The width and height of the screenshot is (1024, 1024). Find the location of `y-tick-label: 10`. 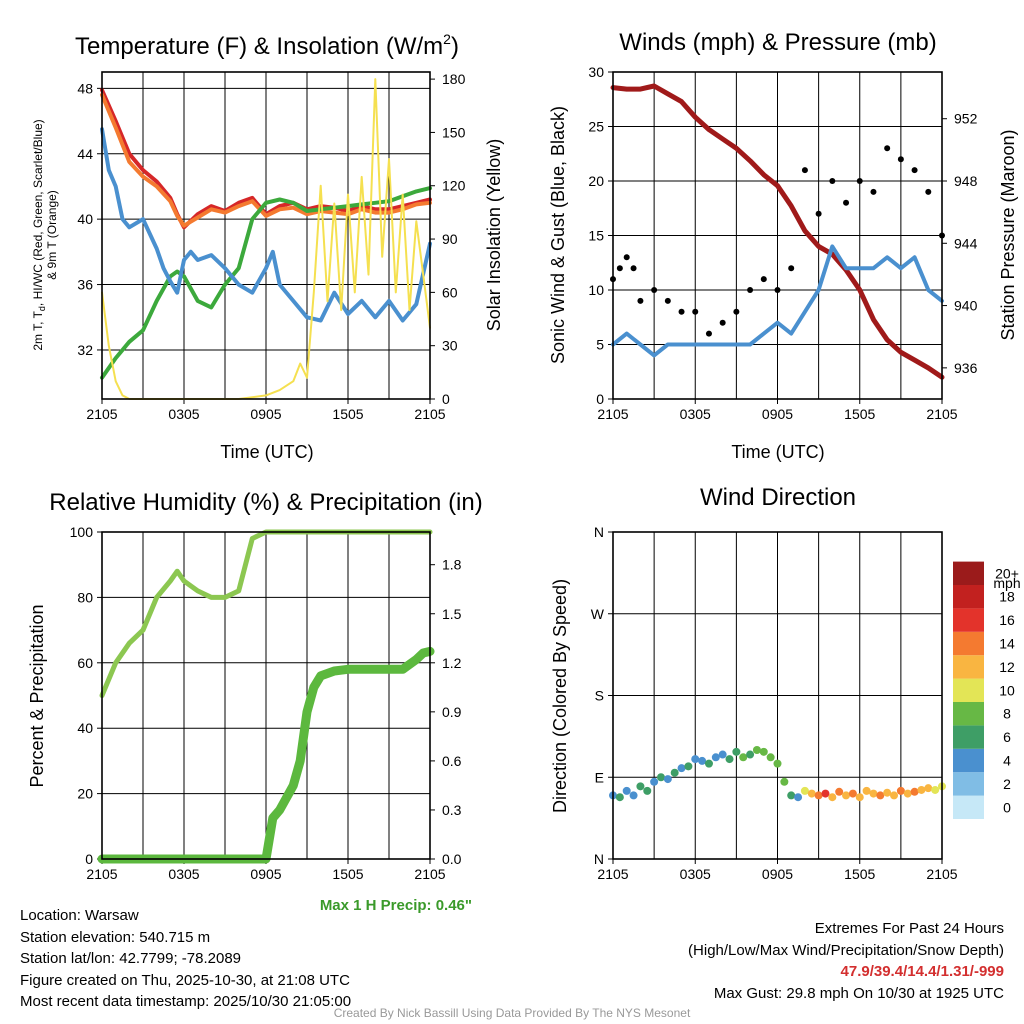

y-tick-label: 10 is located at coordinates (596, 290).